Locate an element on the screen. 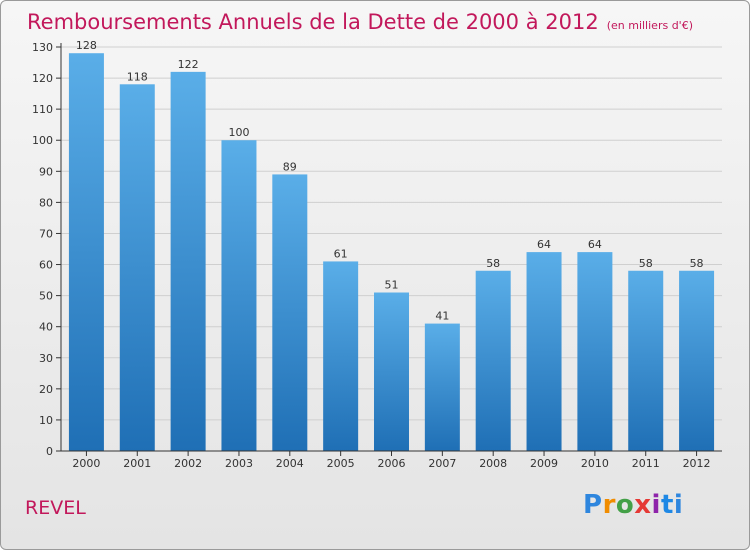 The height and width of the screenshot is (550, 750). data-label: 128 is located at coordinates (86, 45).